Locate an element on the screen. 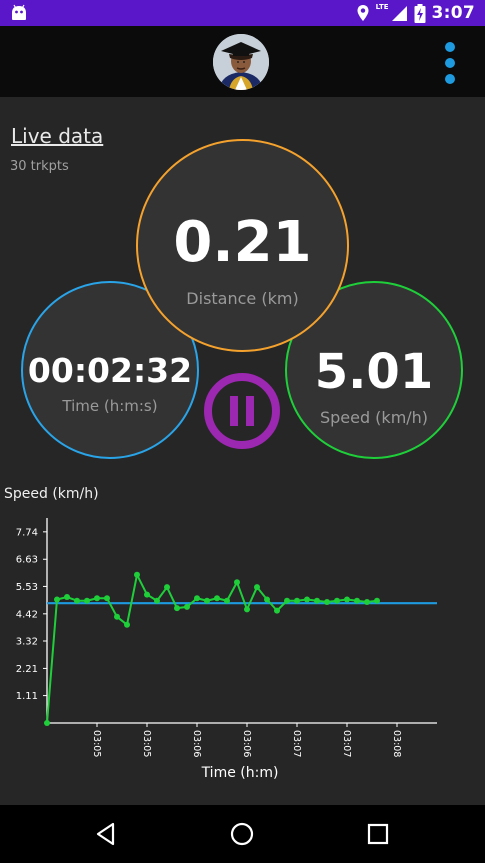  status-time: 3:07 is located at coordinates (453, 13).